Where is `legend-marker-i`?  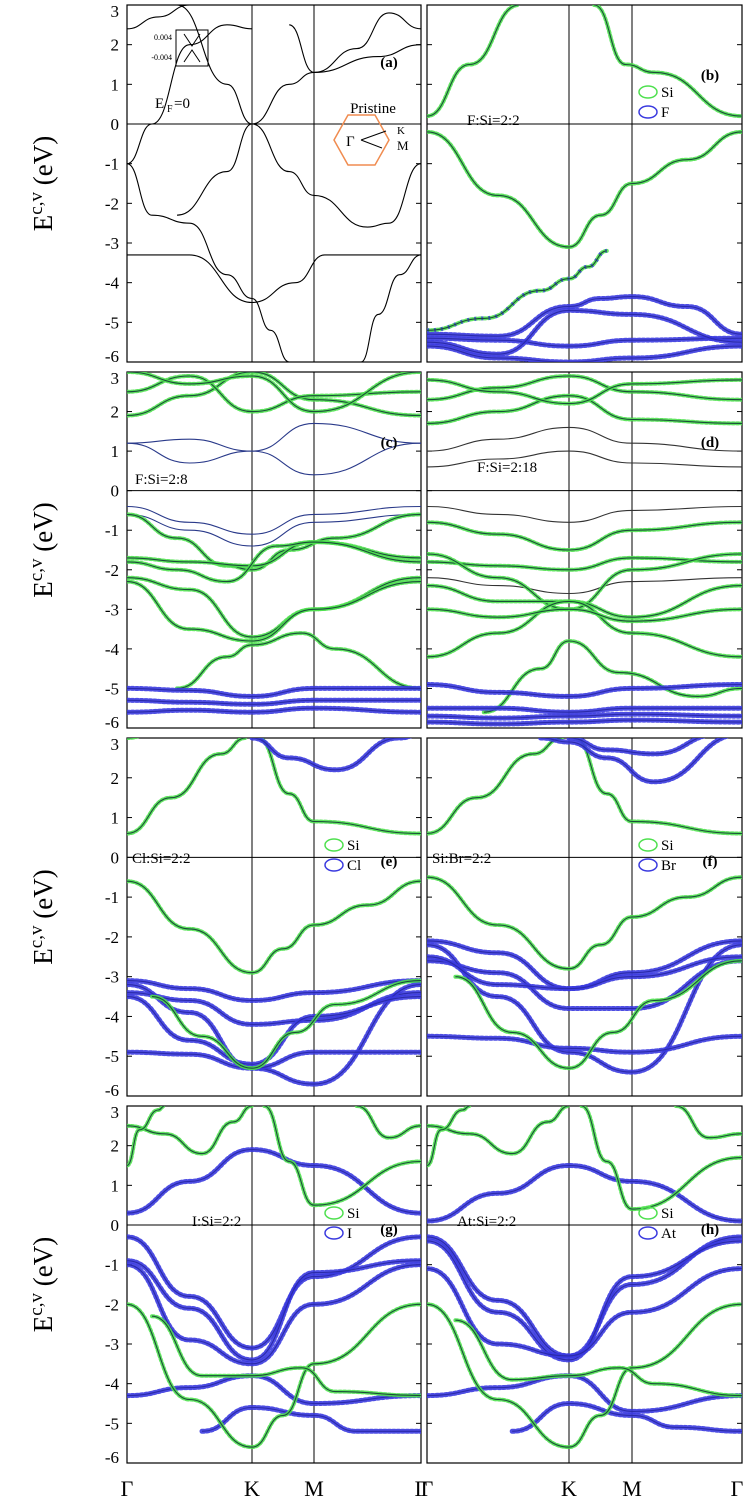
legend-marker-i is located at coordinates (334, 1233).